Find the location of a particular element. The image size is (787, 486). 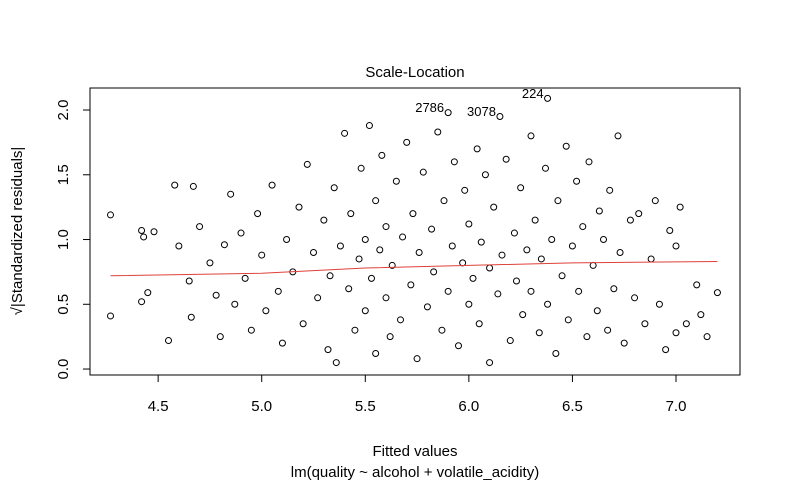

y-tick-label: 1.5 is located at coordinates (63, 174).